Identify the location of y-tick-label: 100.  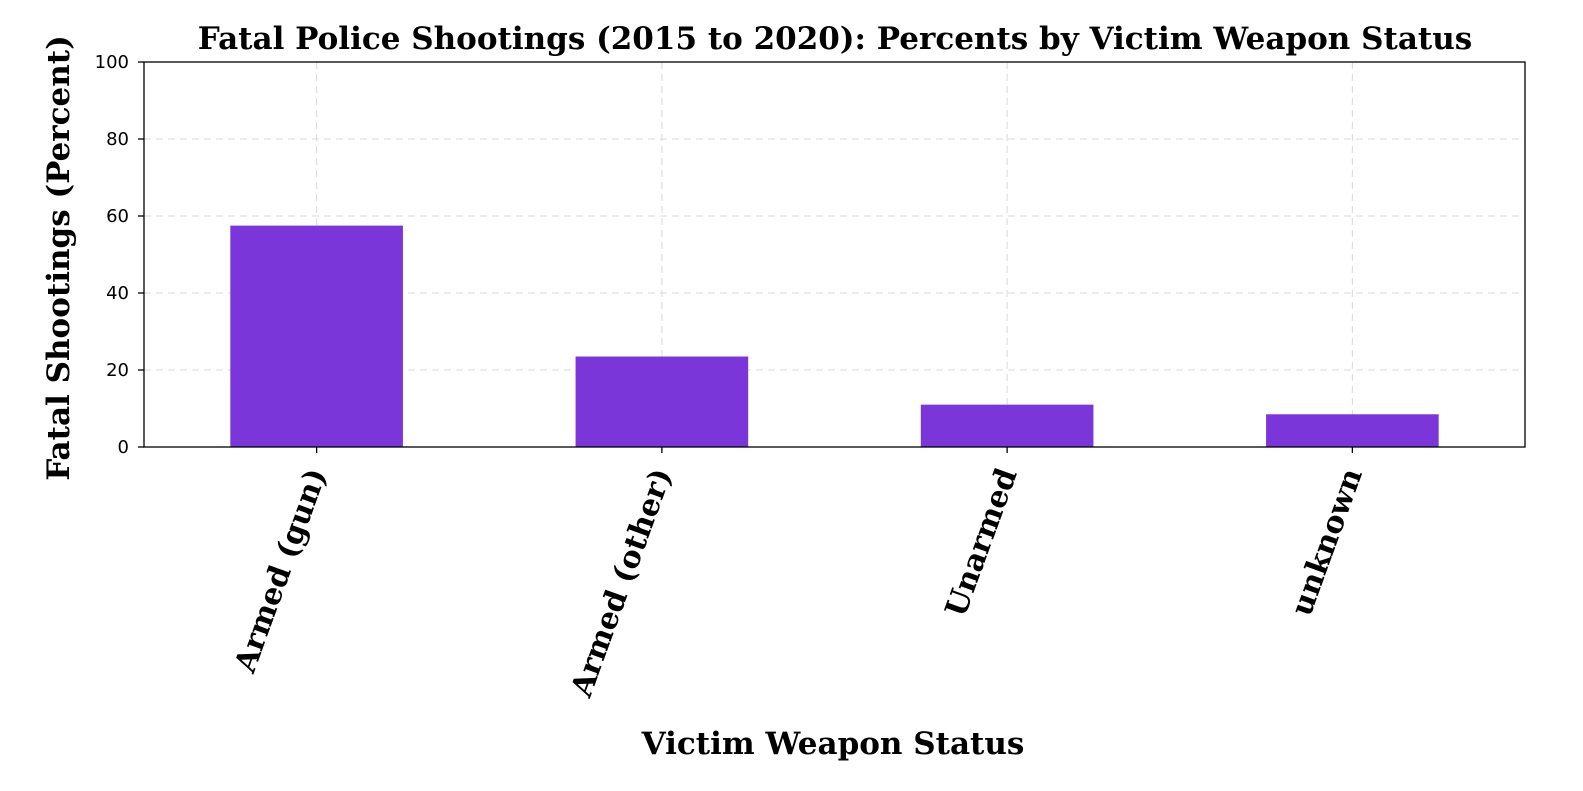
(112, 62).